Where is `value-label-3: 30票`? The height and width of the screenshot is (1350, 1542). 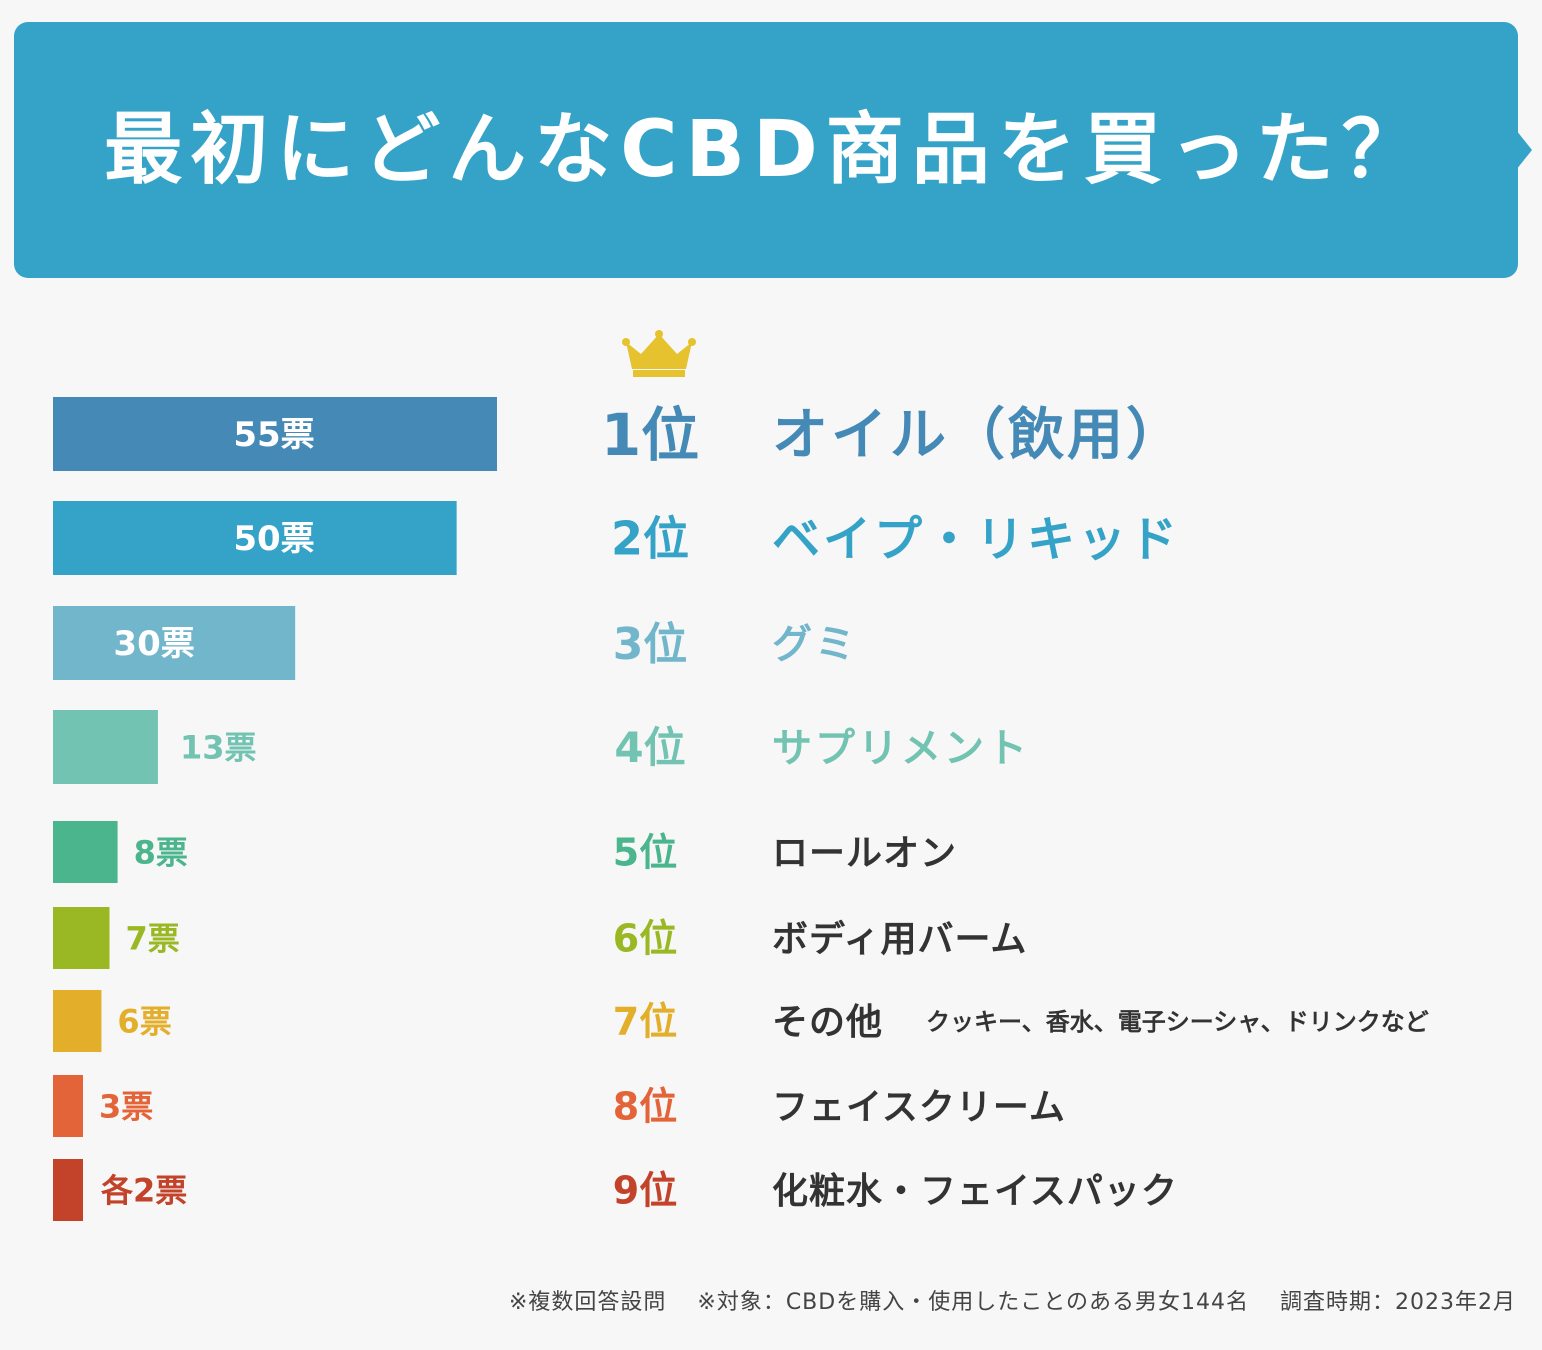
value-label-3: 30票 is located at coordinates (153, 644).